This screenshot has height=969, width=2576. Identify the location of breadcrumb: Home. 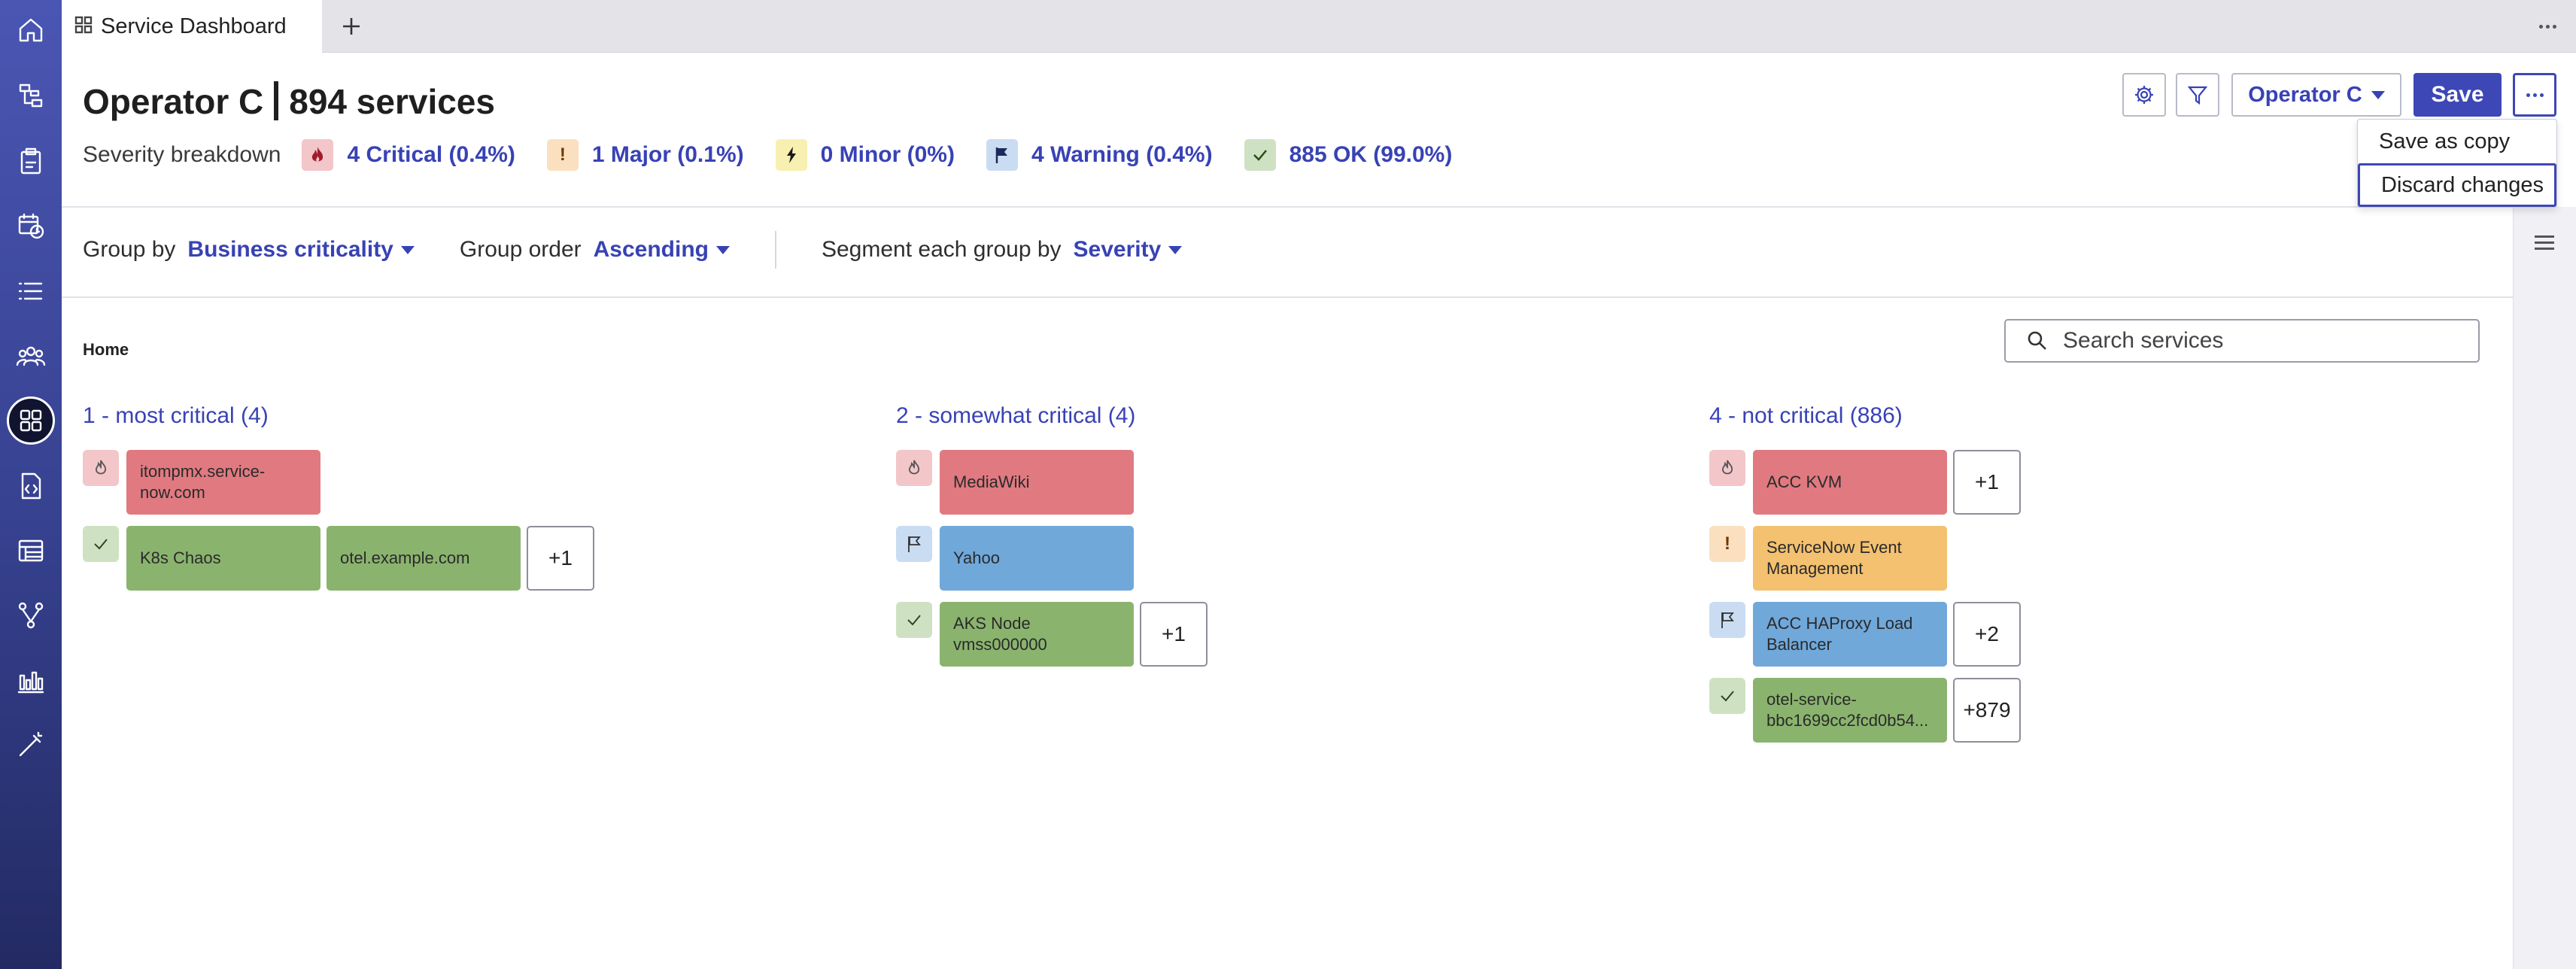
(106, 349).